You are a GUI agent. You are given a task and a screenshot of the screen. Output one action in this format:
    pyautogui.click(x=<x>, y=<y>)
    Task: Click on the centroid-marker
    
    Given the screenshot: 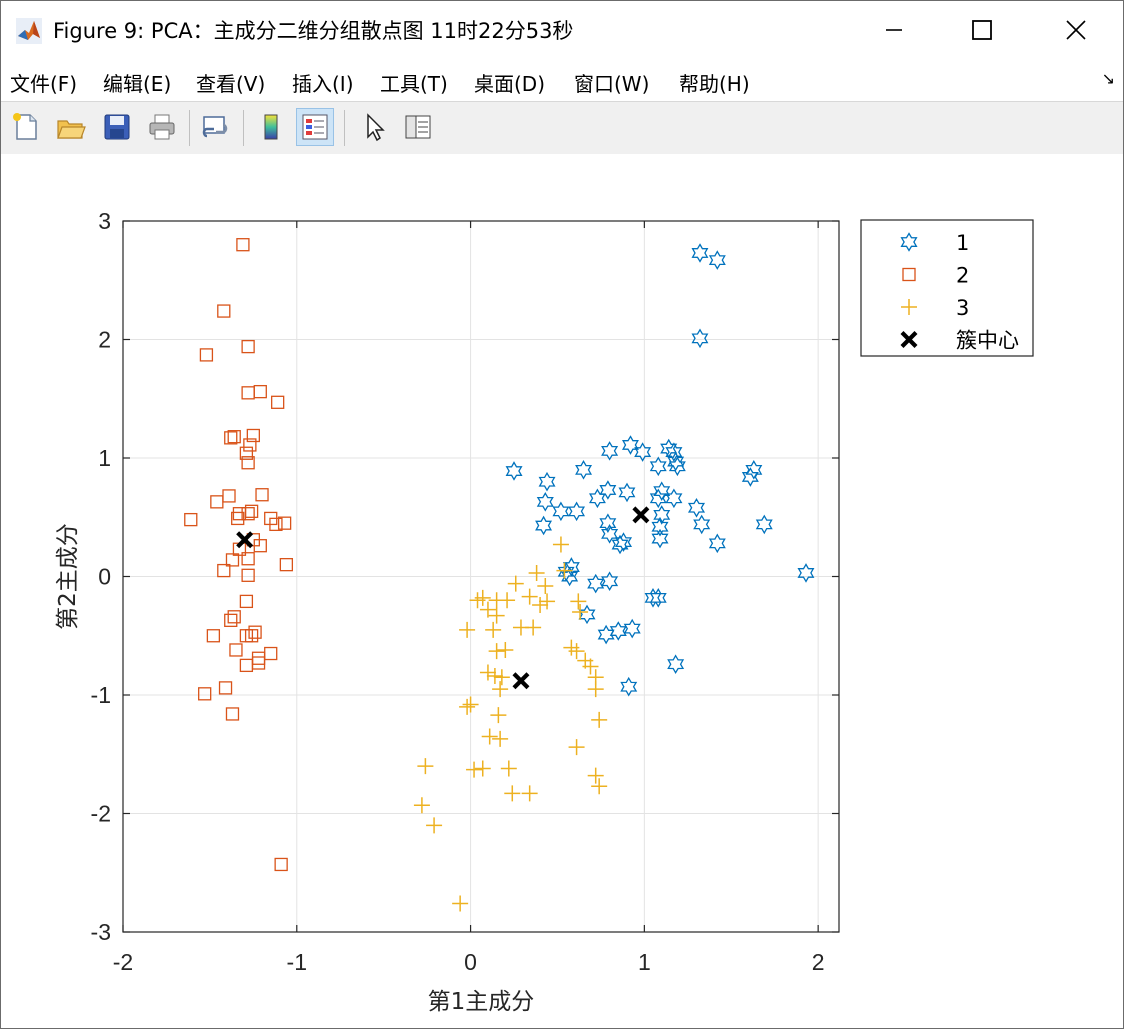 What is the action you would take?
    pyautogui.click(x=245, y=540)
    